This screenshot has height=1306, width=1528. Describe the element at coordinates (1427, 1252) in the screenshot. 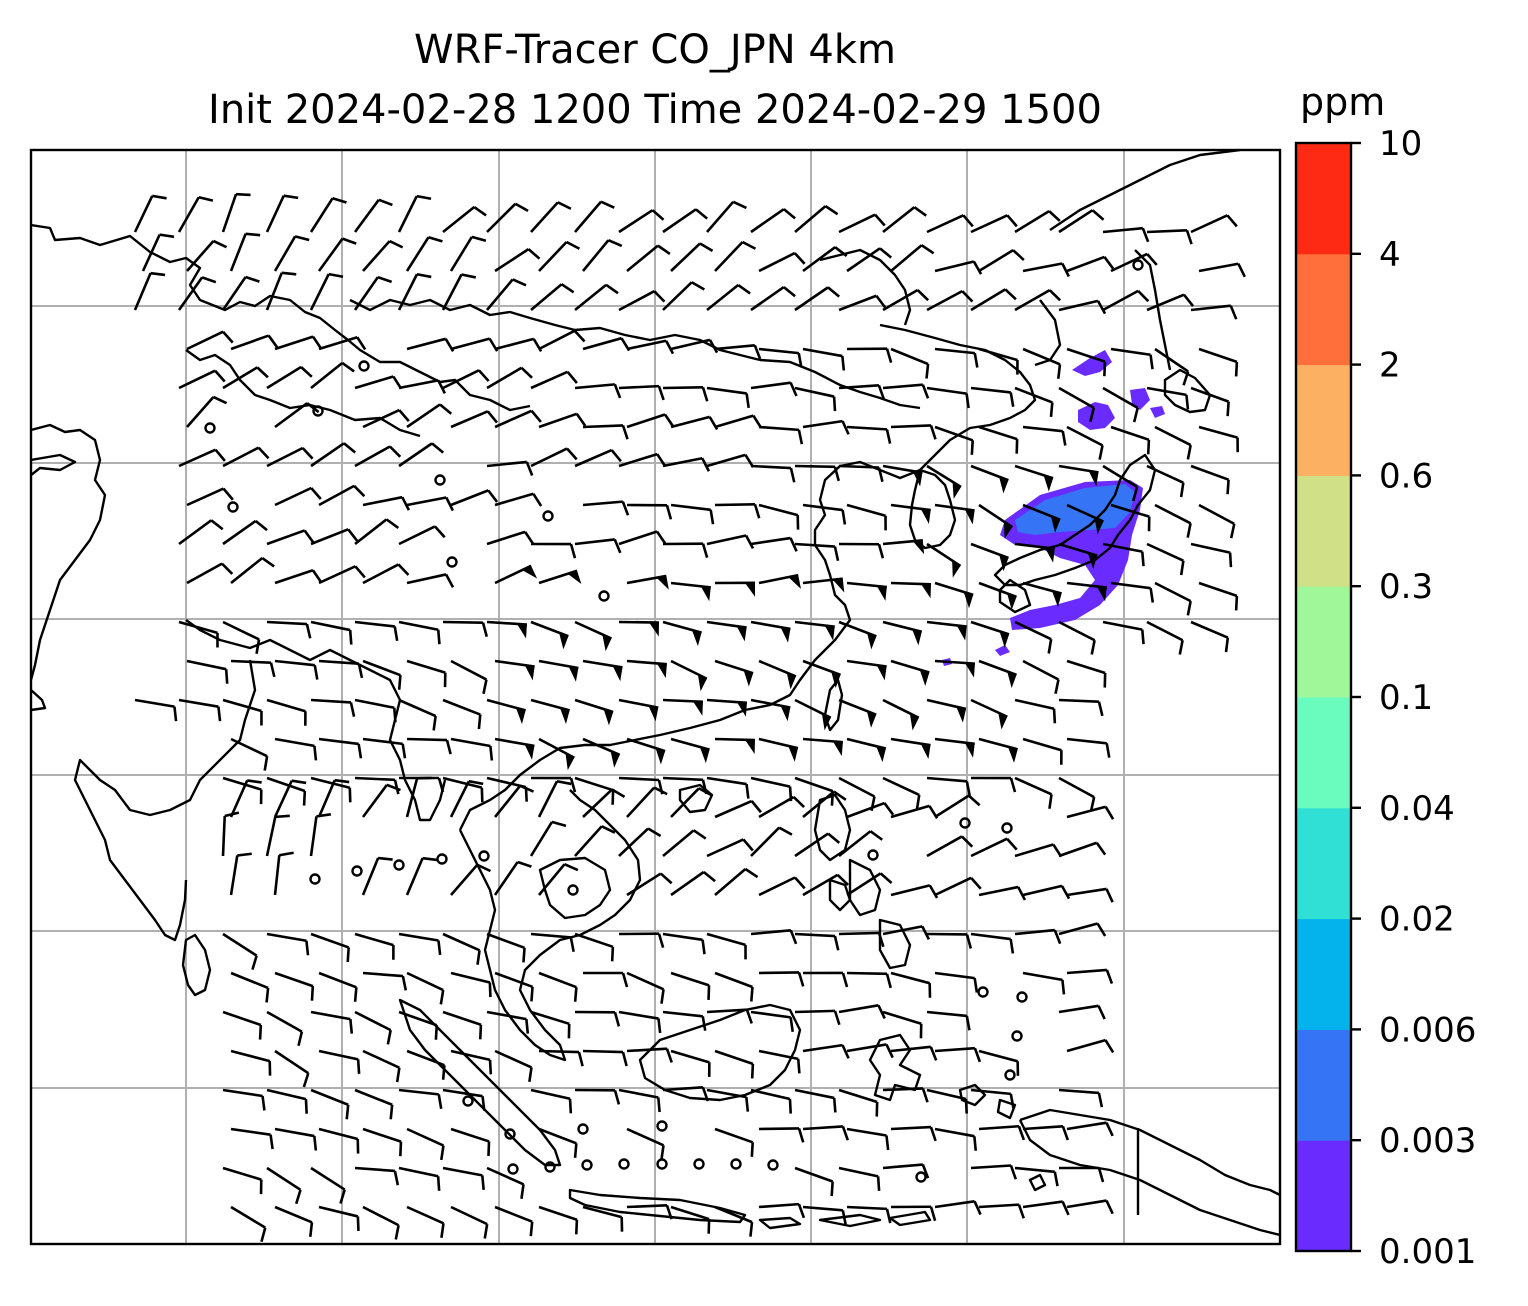

I see `colorbar-tick-label: 0.001` at that location.